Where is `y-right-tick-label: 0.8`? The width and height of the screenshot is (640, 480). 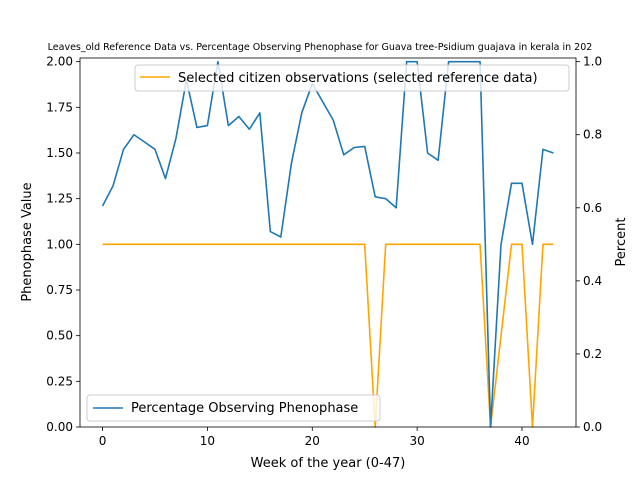 y-right-tick-label: 0.8 is located at coordinates (592, 135).